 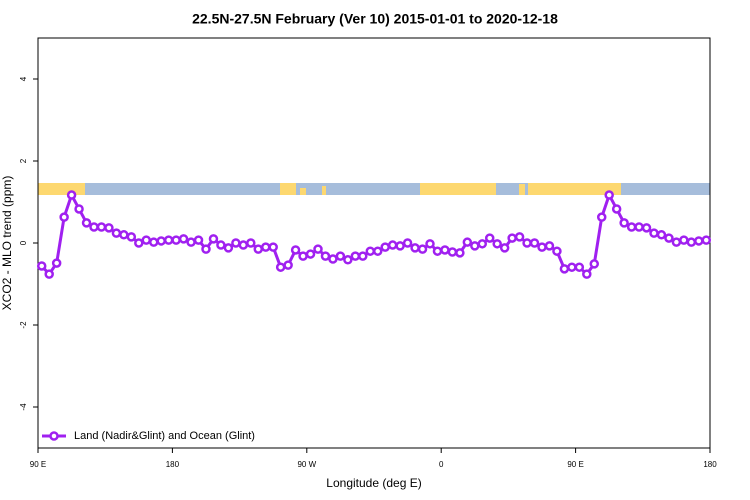 I want to click on y-tick-label: -2, so click(x=23, y=325).